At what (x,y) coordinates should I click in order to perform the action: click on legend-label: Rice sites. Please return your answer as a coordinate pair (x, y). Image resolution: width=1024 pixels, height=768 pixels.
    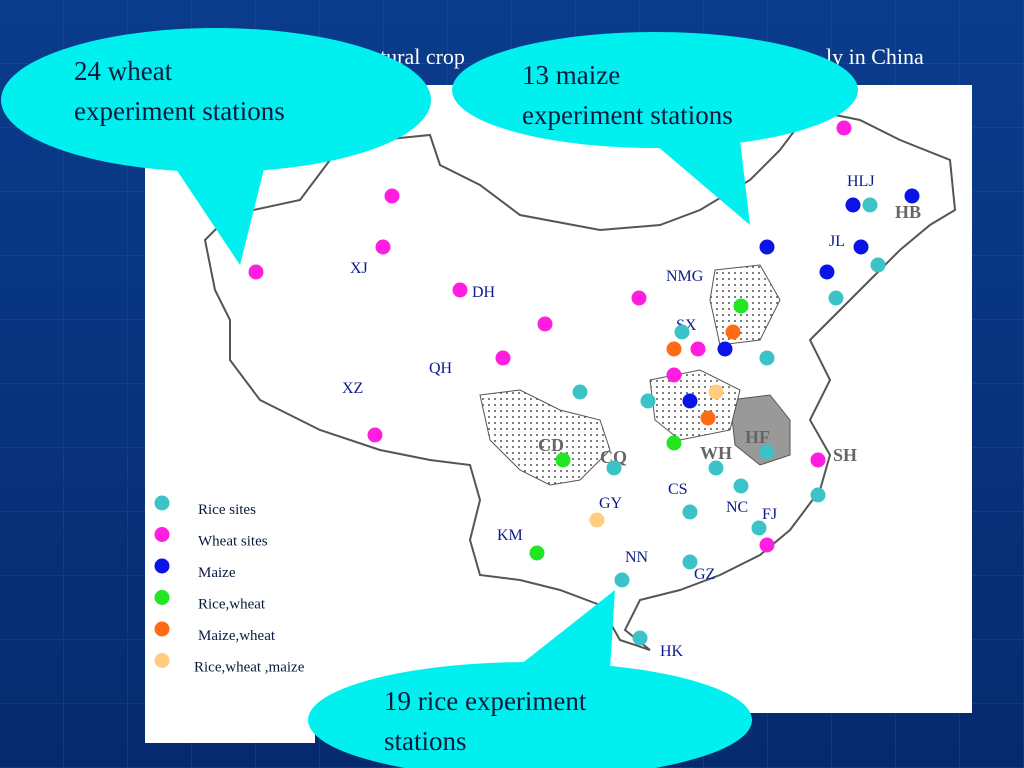
    Looking at the image, I should click on (227, 510).